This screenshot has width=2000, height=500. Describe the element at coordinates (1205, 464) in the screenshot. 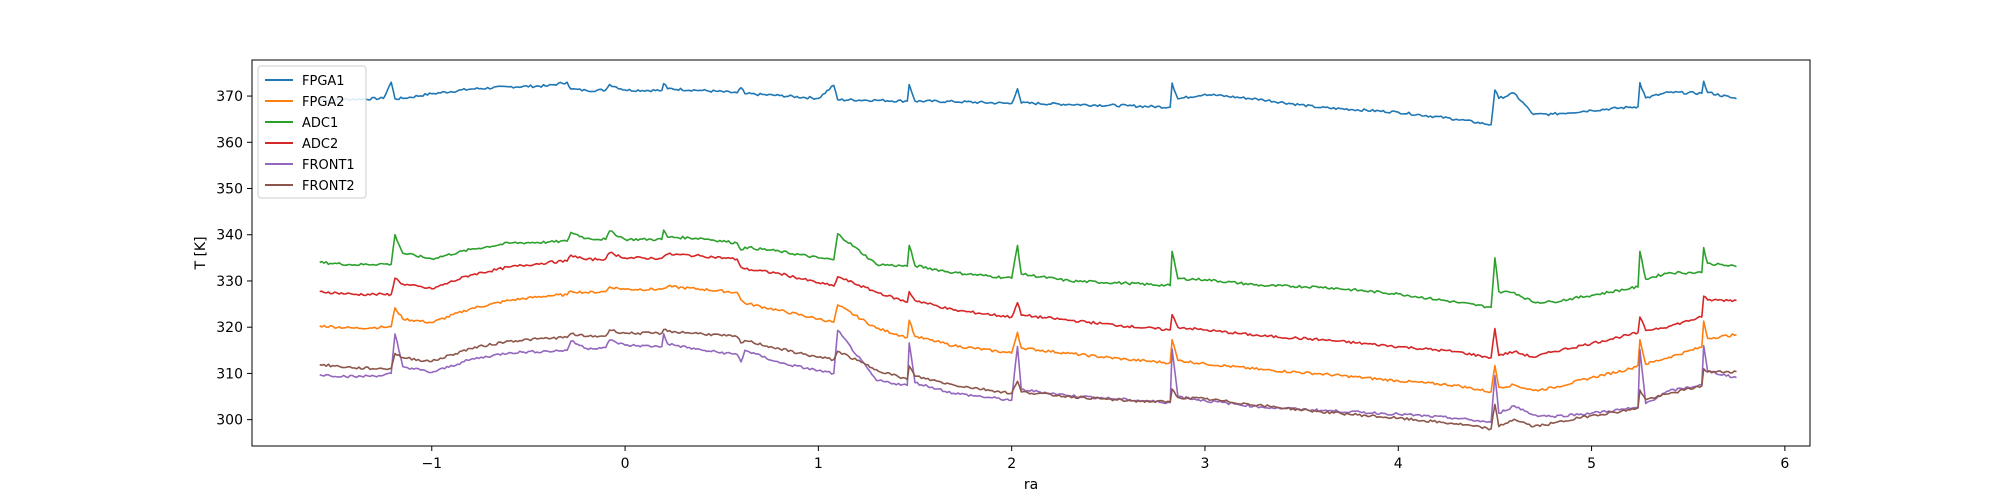

I see `x-tick-label: 3` at that location.